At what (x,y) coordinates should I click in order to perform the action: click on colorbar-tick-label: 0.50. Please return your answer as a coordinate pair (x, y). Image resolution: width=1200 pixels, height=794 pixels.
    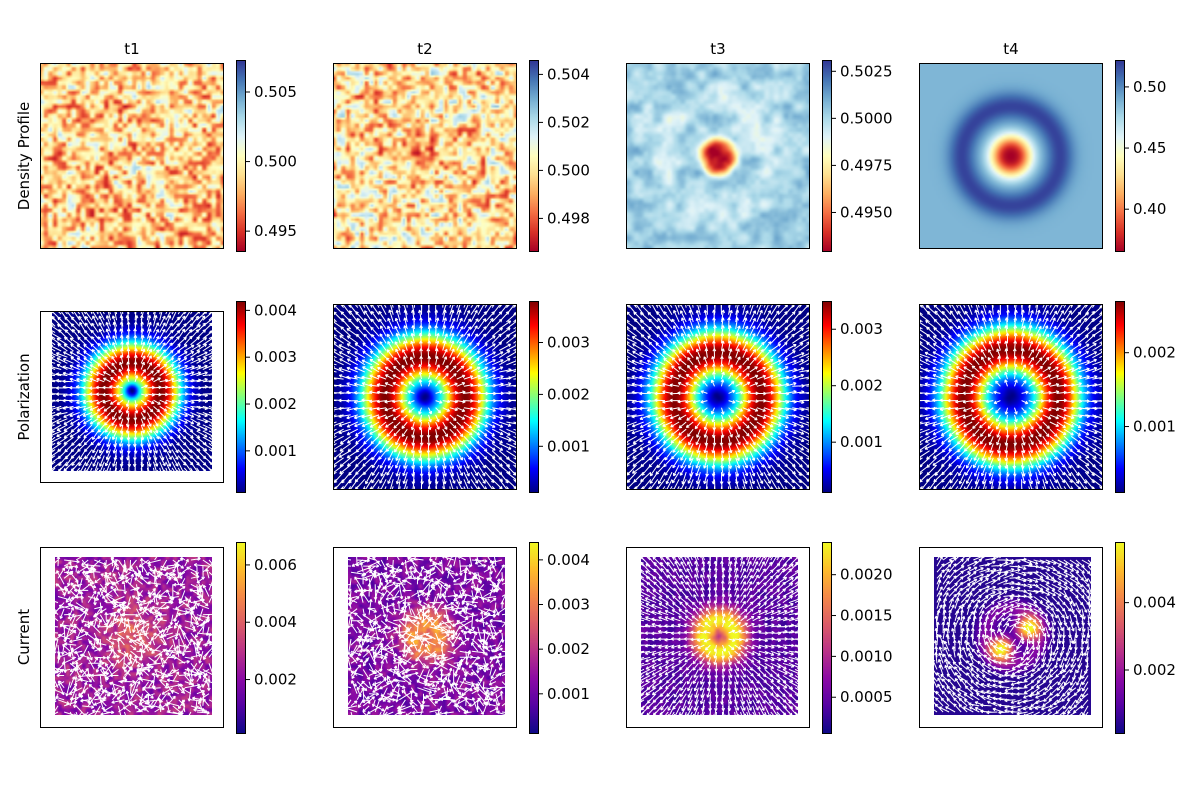
    Looking at the image, I should click on (1149, 87).